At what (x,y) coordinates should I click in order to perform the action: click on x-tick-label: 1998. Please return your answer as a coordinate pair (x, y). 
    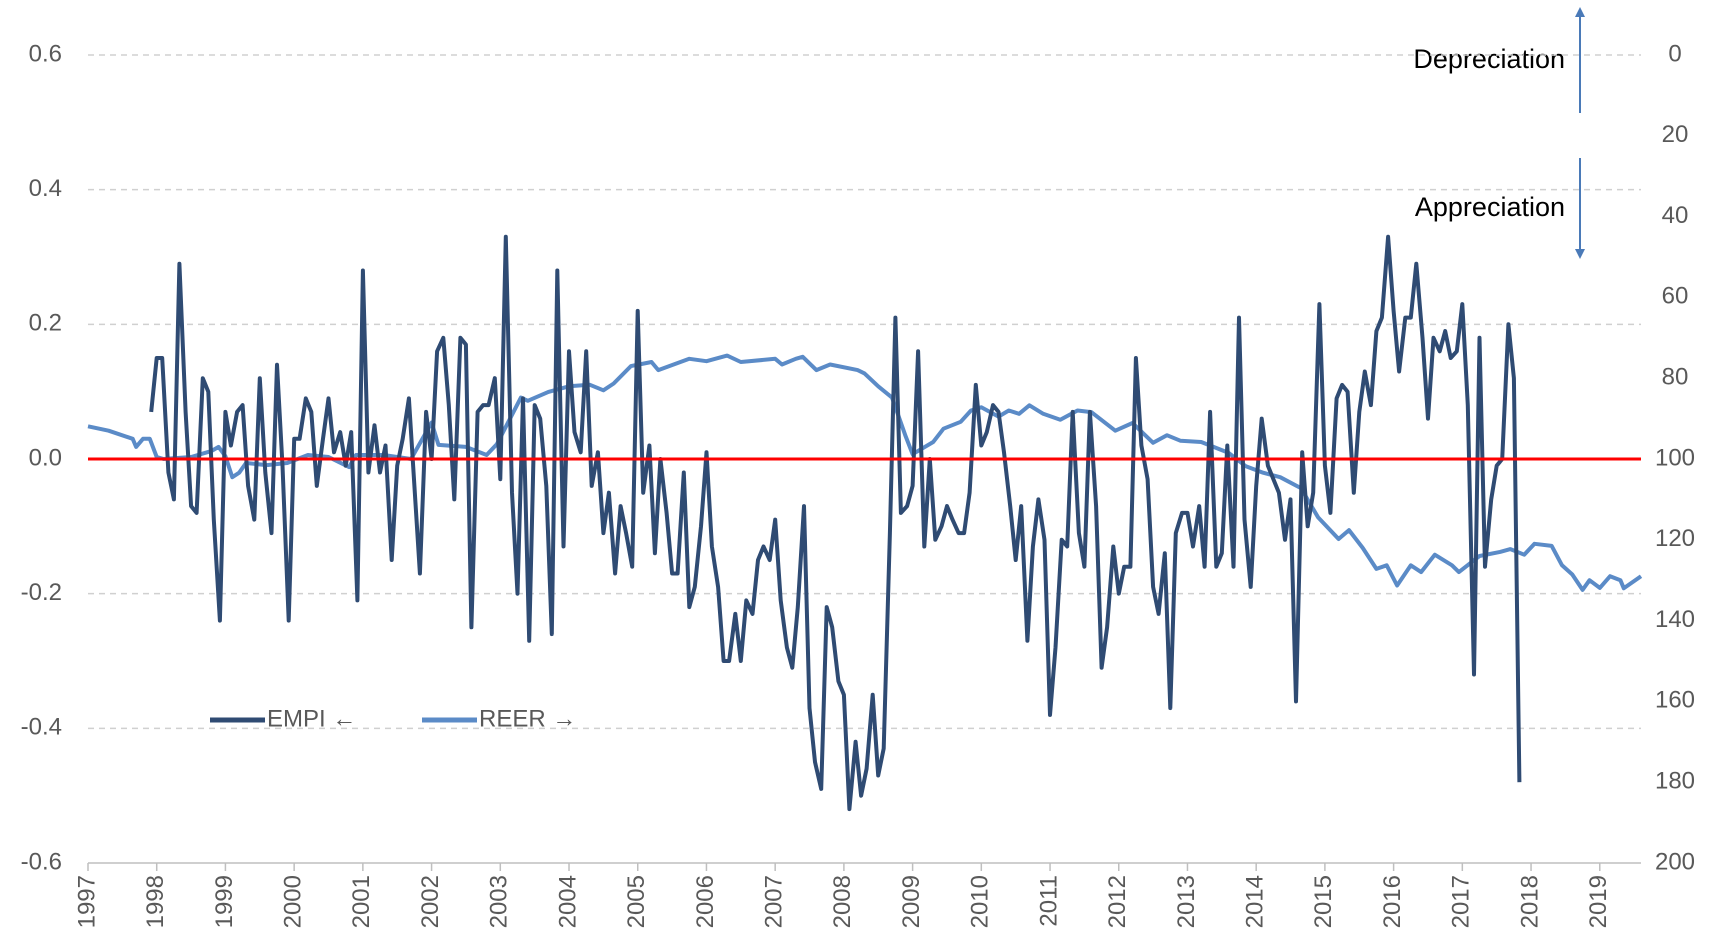
    Looking at the image, I should click on (155, 901).